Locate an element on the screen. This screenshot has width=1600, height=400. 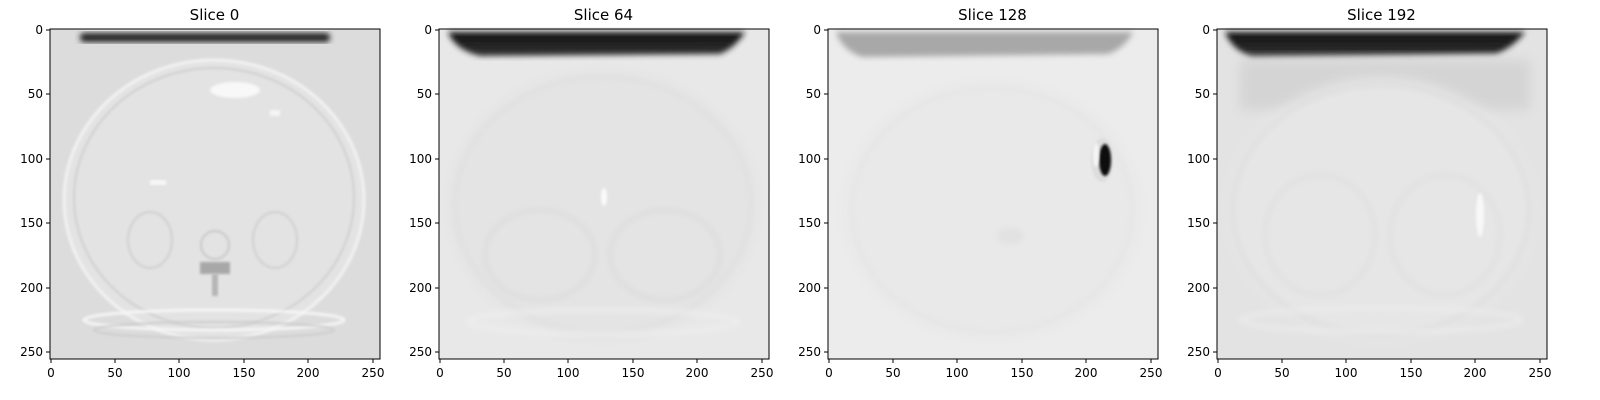
panel-title: Slice 64 is located at coordinates (603, 15).